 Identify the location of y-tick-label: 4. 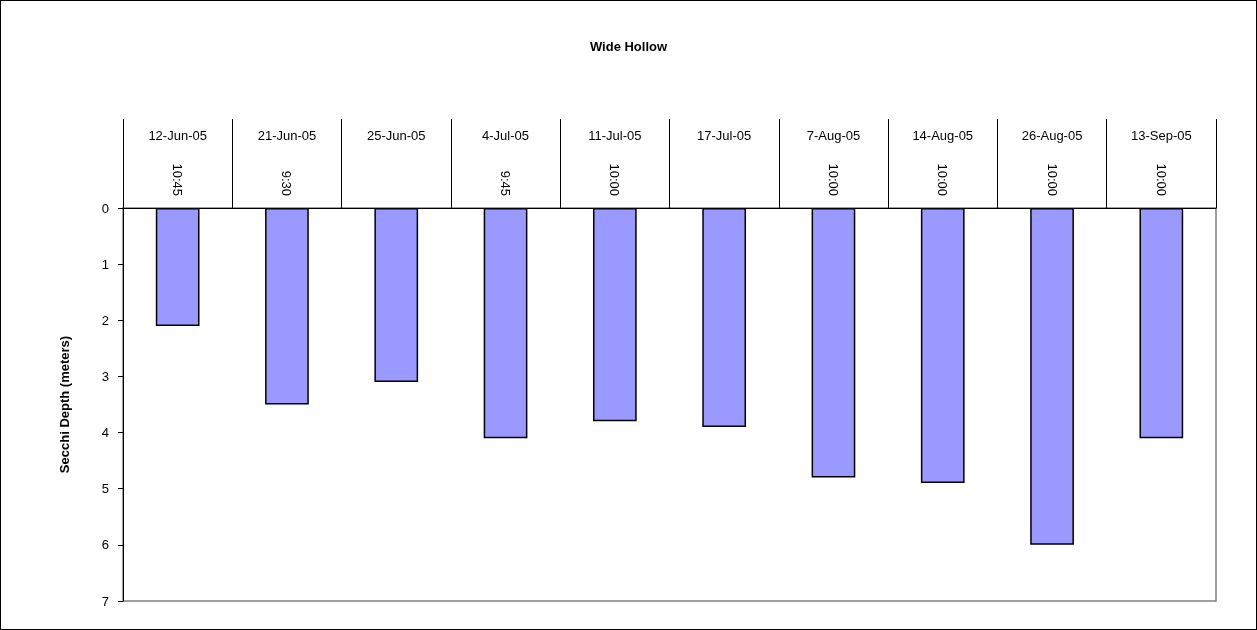
(105, 433).